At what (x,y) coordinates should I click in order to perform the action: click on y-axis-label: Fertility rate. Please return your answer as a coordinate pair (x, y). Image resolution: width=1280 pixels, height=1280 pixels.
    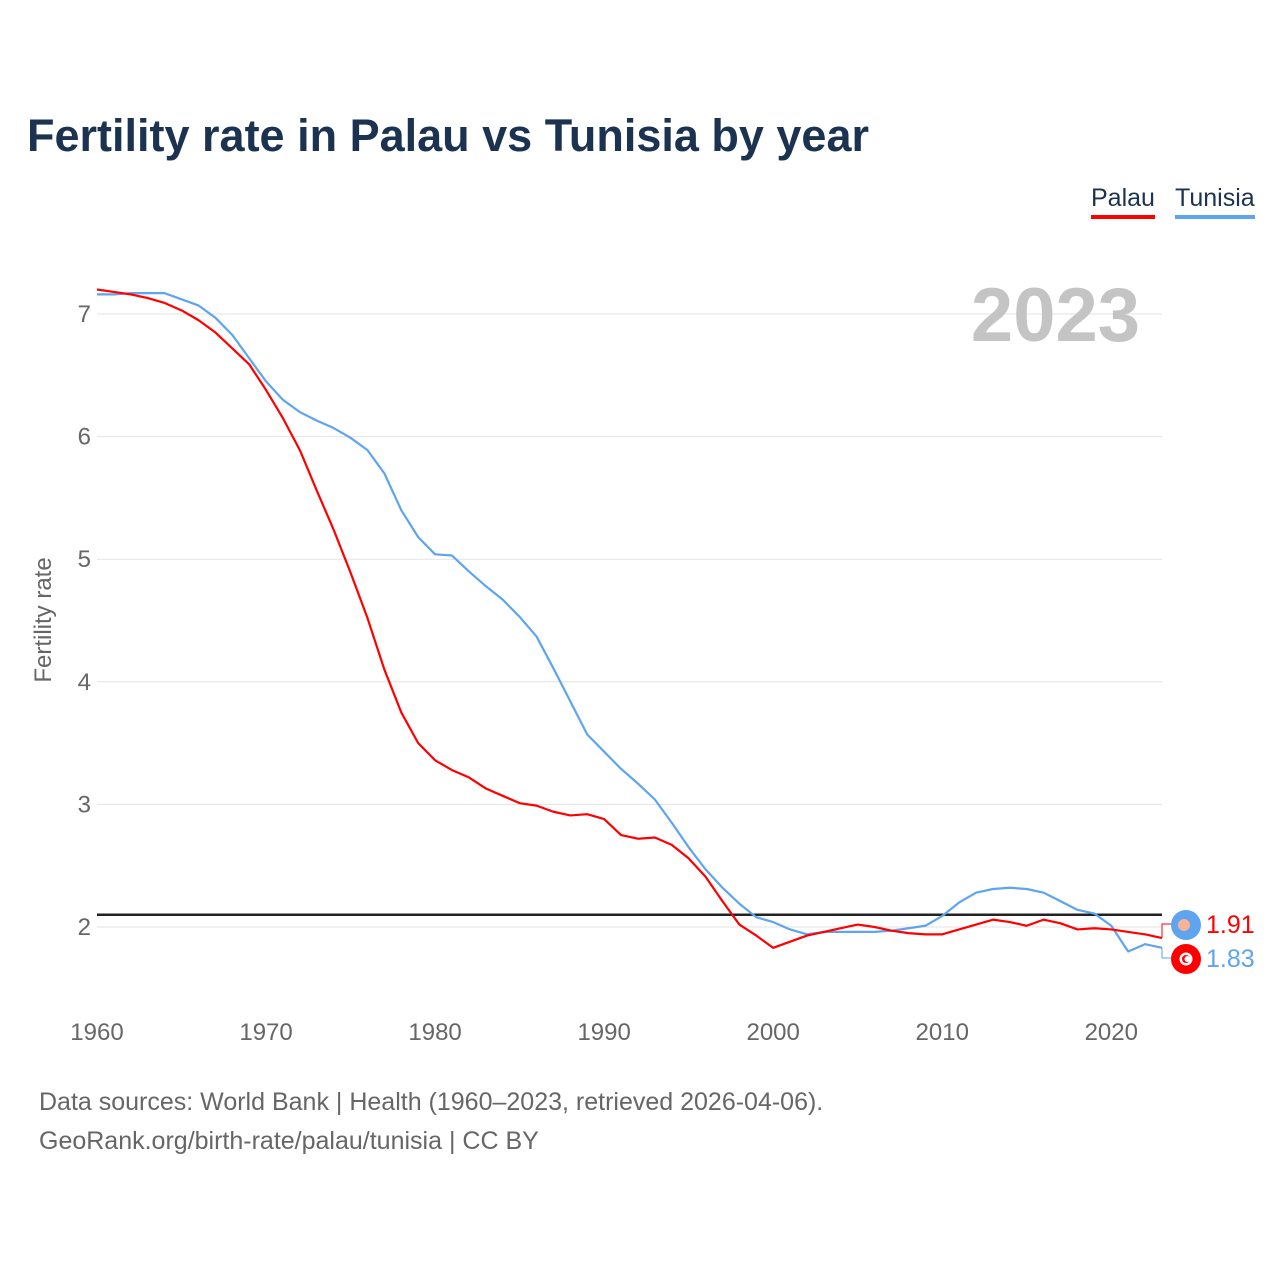
    Looking at the image, I should click on (43, 619).